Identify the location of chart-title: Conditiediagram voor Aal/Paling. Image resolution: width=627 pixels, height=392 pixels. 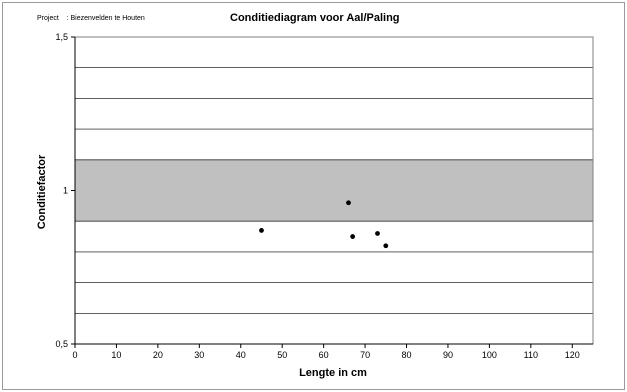
(315, 18).